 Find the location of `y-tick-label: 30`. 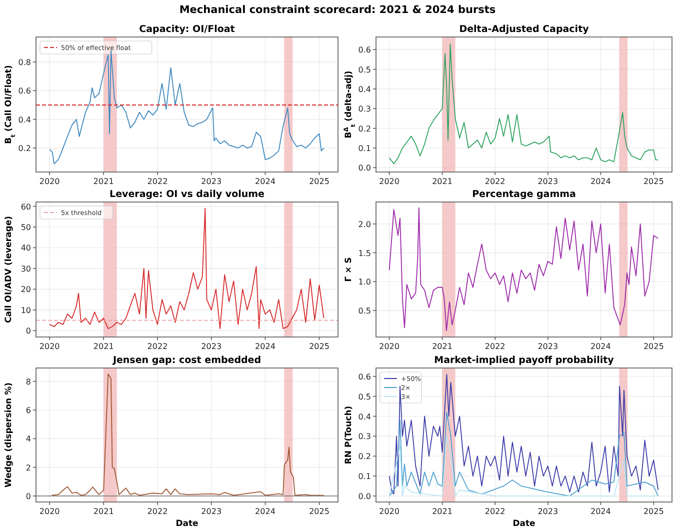

y-tick-label: 30 is located at coordinates (25, 269).